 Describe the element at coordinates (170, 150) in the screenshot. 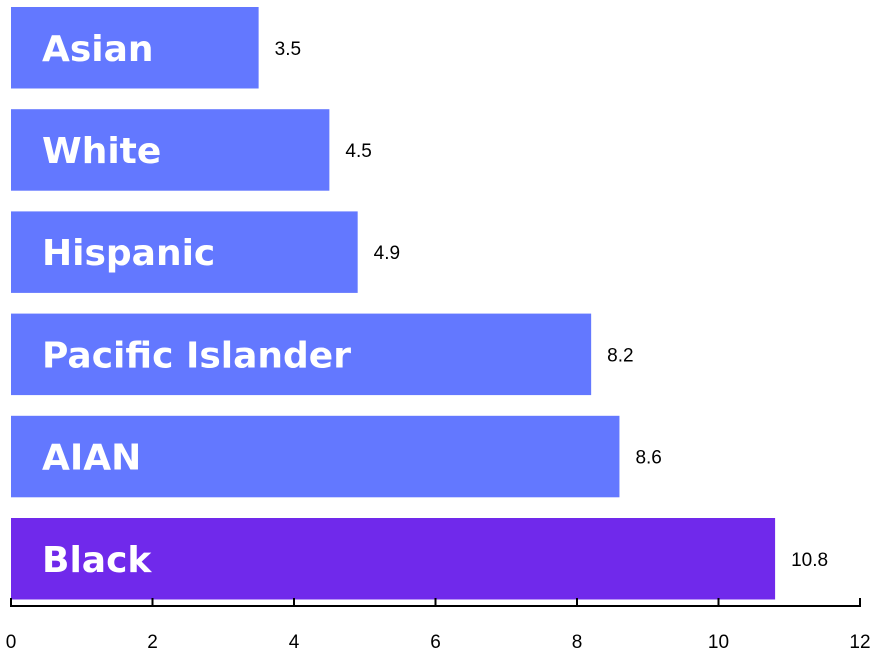

I see `bar-white` at that location.